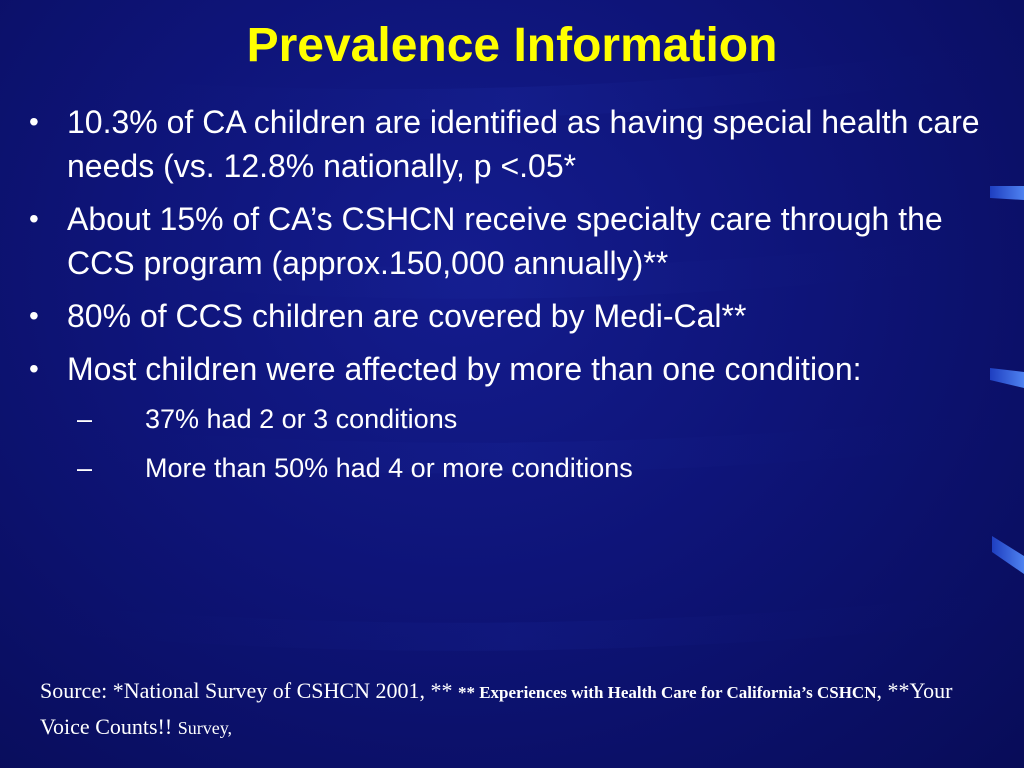  I want to click on source-part-4: Survey,, so click(205, 728).